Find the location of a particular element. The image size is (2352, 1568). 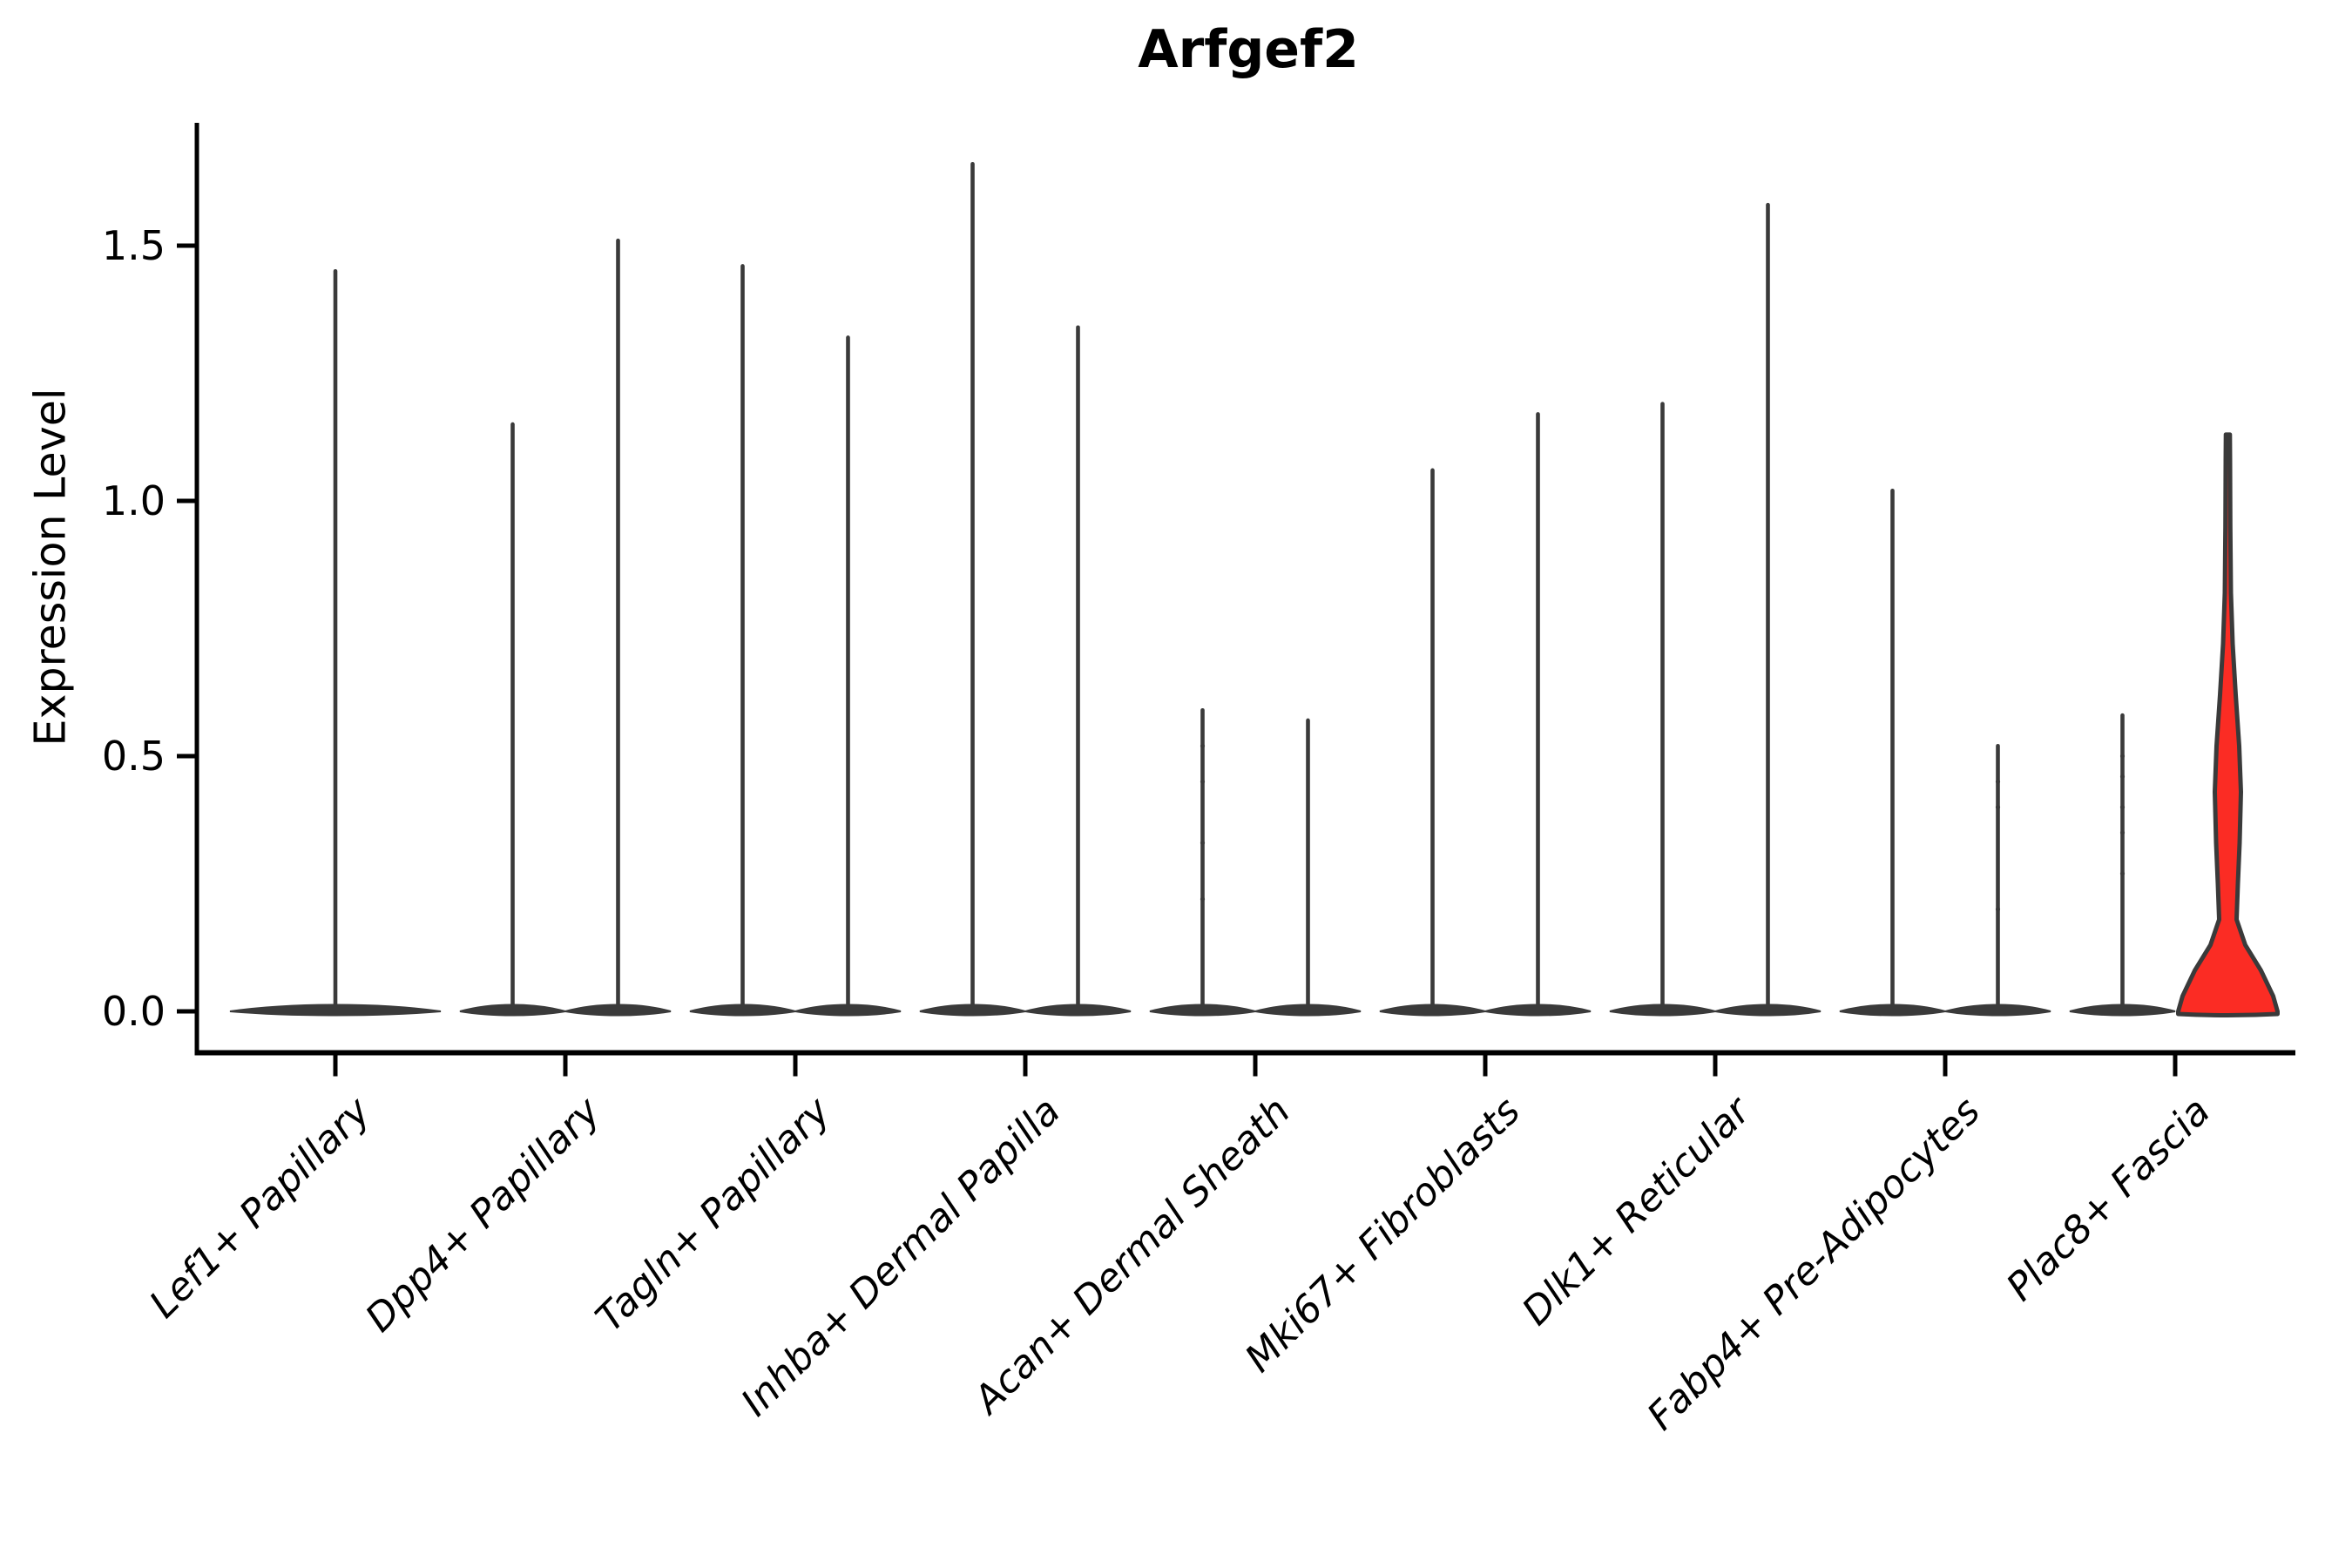

y-tick-label: 1.5 is located at coordinates (134, 245).